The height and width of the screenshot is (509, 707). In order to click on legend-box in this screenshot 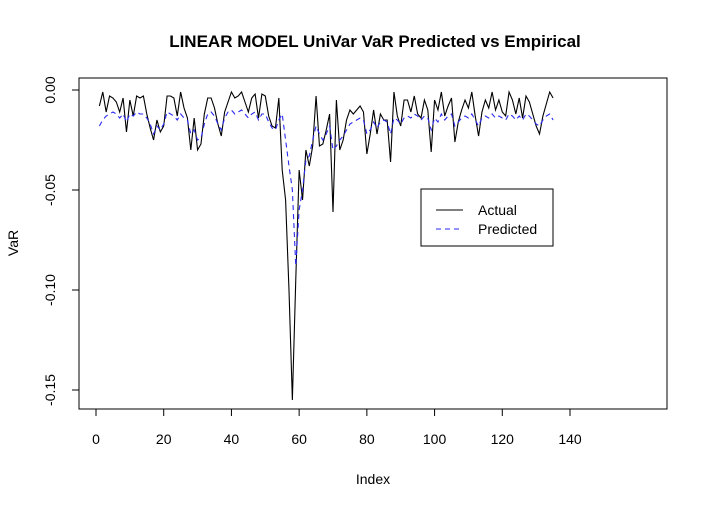, I will do `click(487, 217)`.